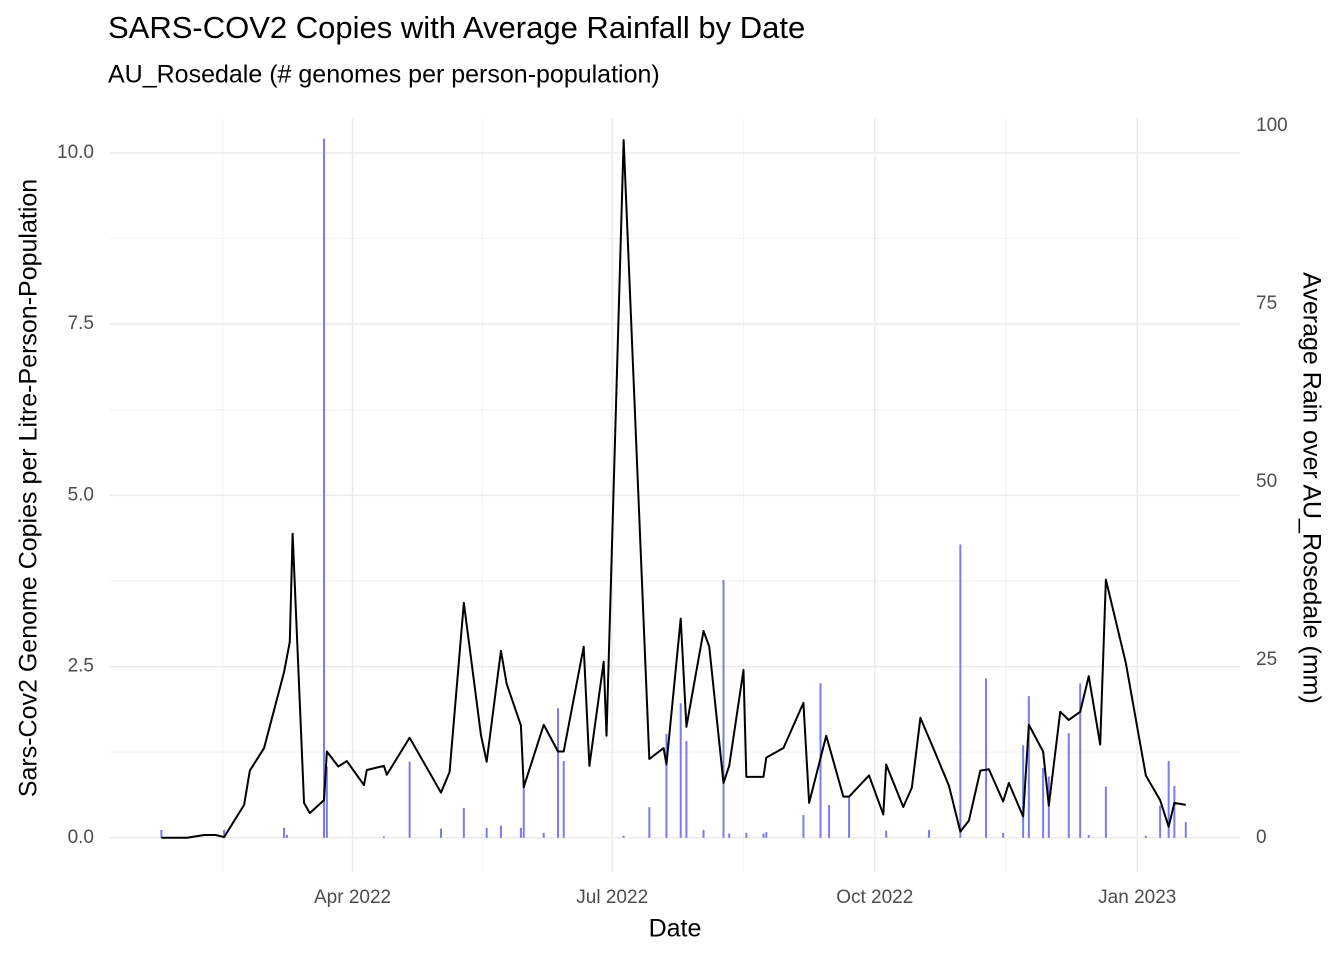 The width and height of the screenshot is (1344, 960). What do you see at coordinates (1261, 837) in the screenshot?
I see `y2-tick-label: 0` at bounding box center [1261, 837].